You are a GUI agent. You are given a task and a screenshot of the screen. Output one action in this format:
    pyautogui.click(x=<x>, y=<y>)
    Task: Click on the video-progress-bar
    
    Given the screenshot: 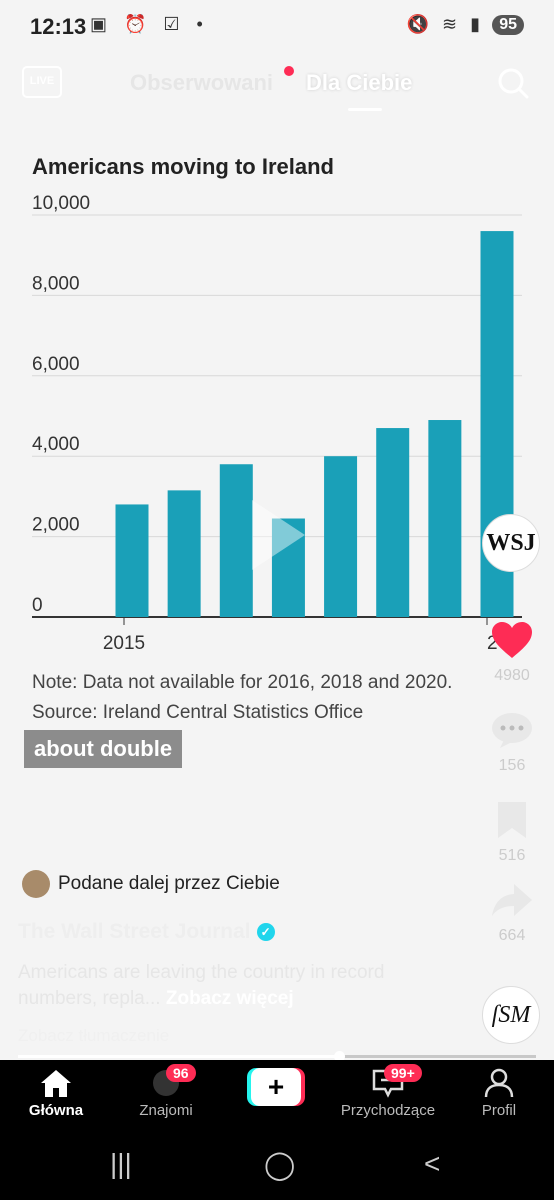 What is the action you would take?
    pyautogui.click(x=277, y=1056)
    